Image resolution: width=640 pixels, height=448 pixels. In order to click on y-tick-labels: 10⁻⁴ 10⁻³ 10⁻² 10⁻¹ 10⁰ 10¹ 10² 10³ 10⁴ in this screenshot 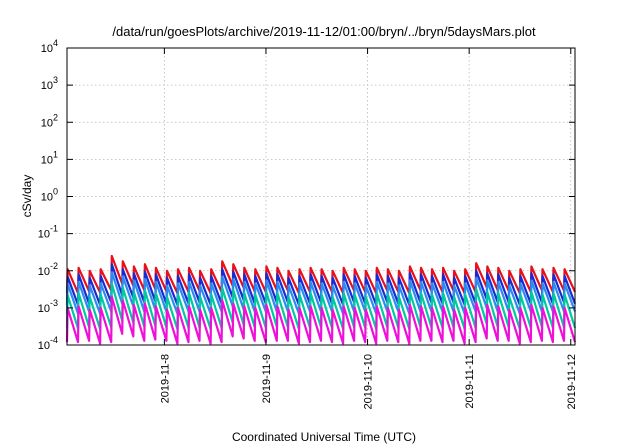, I will do `click(48, 195)`.